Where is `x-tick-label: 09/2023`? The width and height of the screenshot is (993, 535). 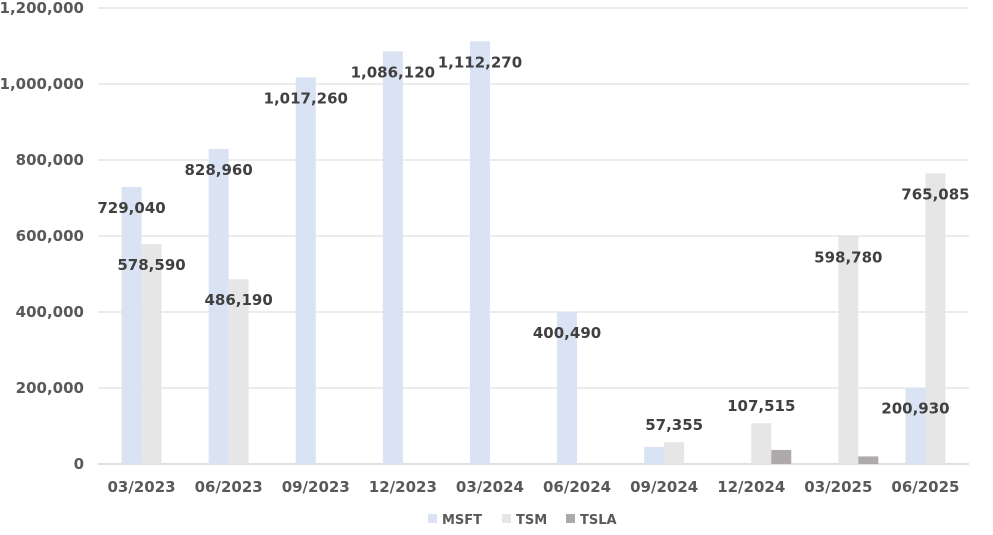
x-tick-label: 09/2023 is located at coordinates (316, 487).